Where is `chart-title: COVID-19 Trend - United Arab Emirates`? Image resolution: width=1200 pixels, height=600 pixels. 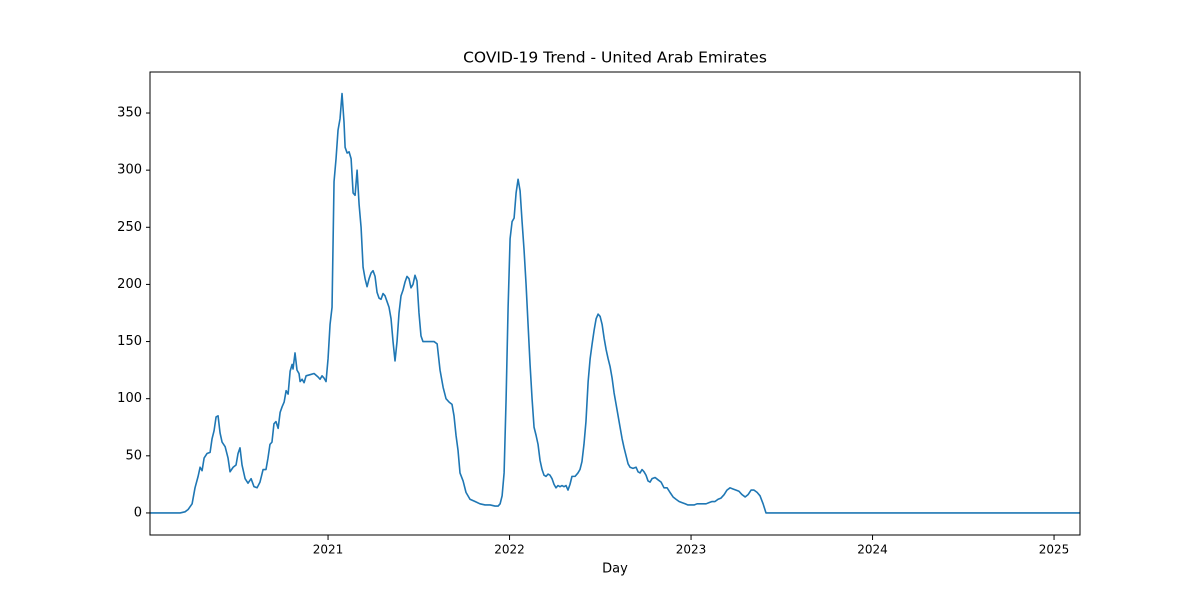
chart-title: COVID-19 Trend - United Arab Emirates is located at coordinates (615, 58).